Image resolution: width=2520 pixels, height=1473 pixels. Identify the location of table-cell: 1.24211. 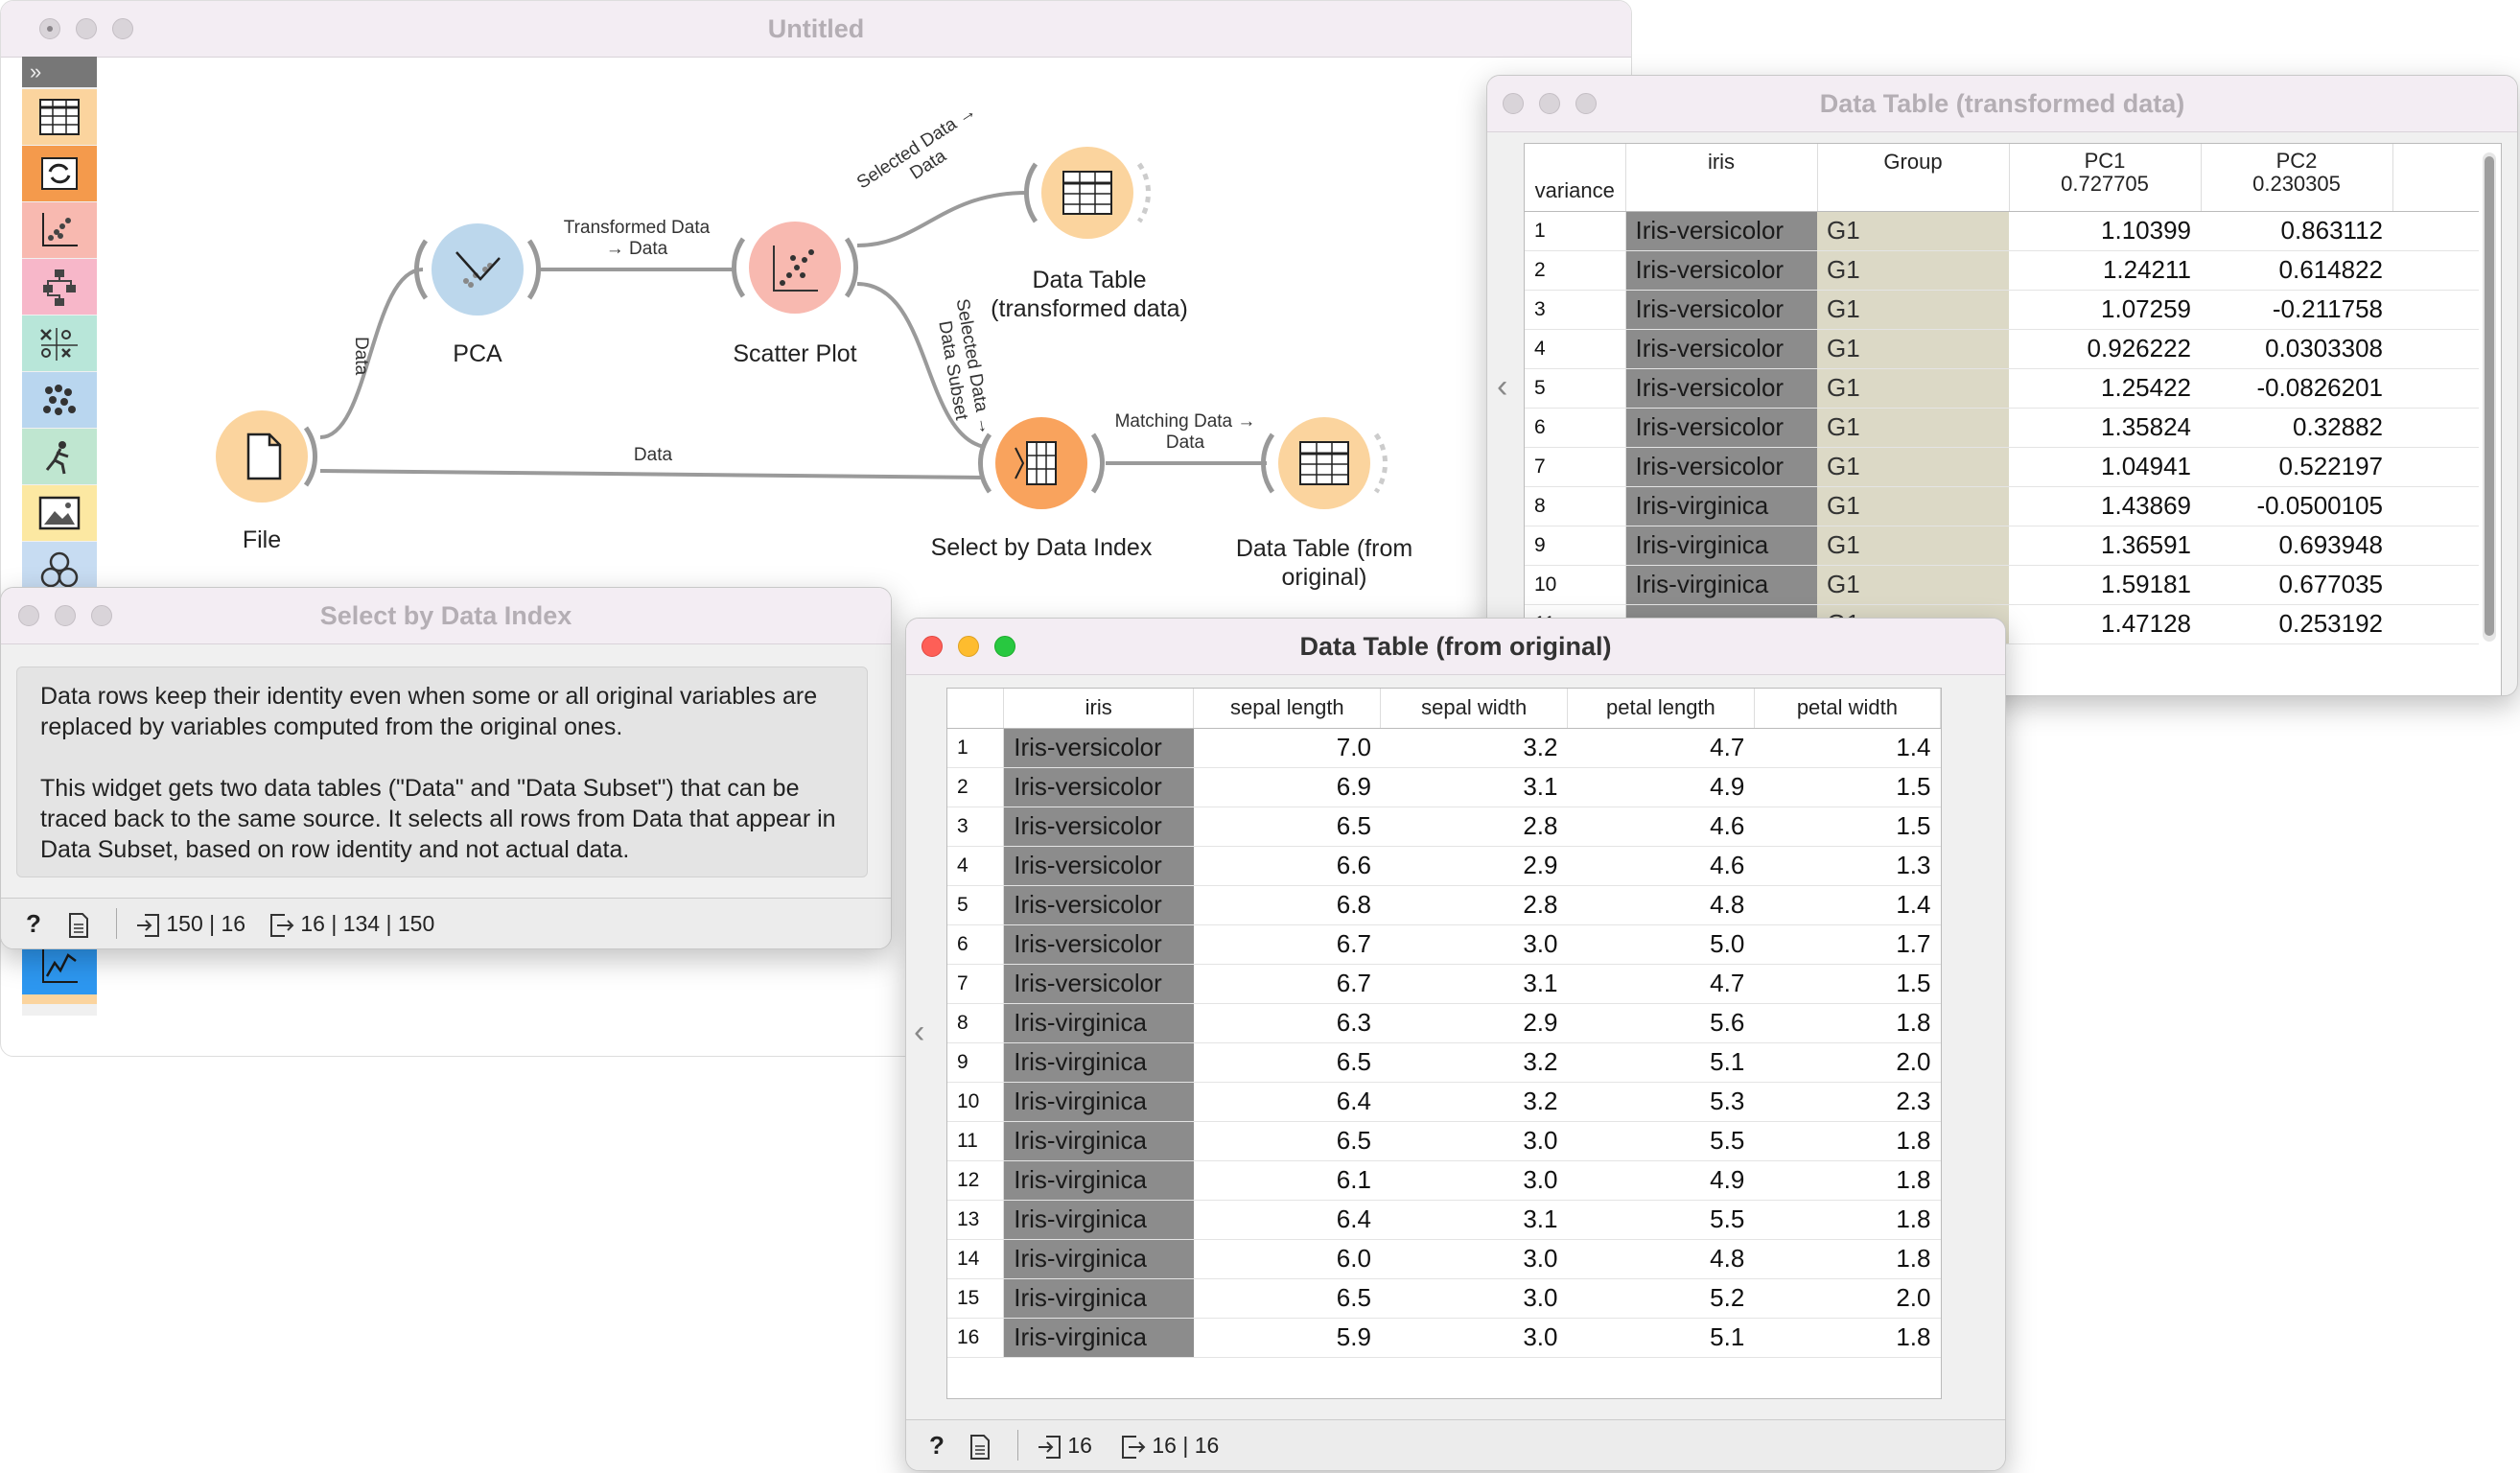
(2105, 270).